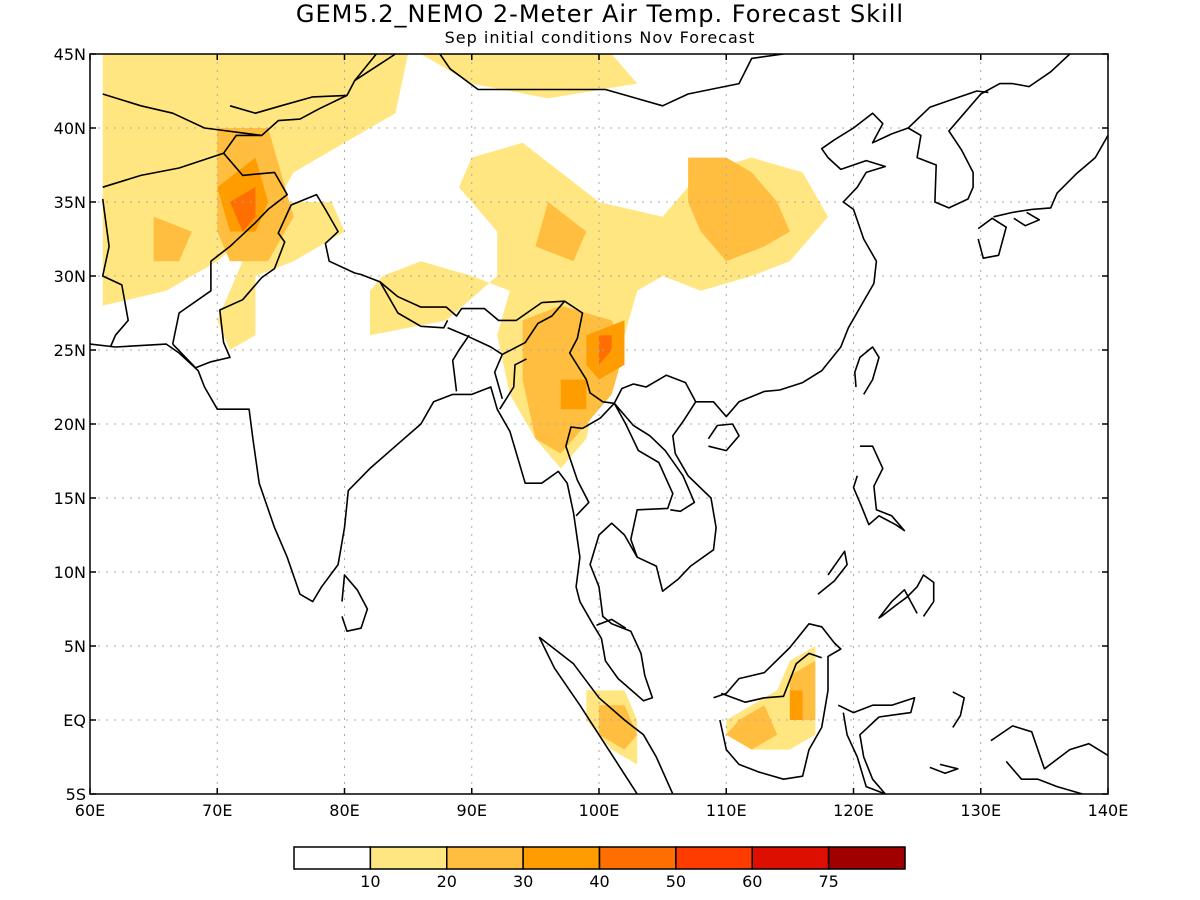 The width and height of the screenshot is (1200, 900). What do you see at coordinates (217, 810) in the screenshot?
I see `lon-tick-label: 70E` at bounding box center [217, 810].